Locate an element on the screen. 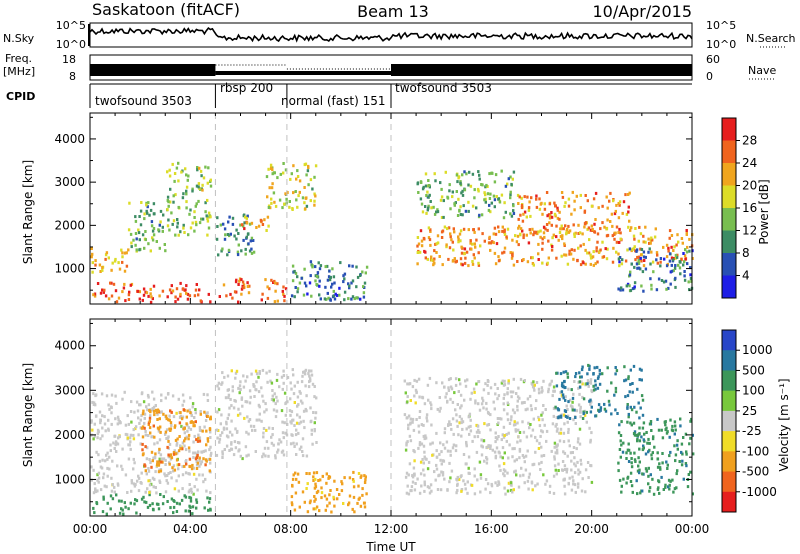 The height and width of the screenshot is (554, 800). colorbar-tick-label: -1000 is located at coordinates (759, 492).